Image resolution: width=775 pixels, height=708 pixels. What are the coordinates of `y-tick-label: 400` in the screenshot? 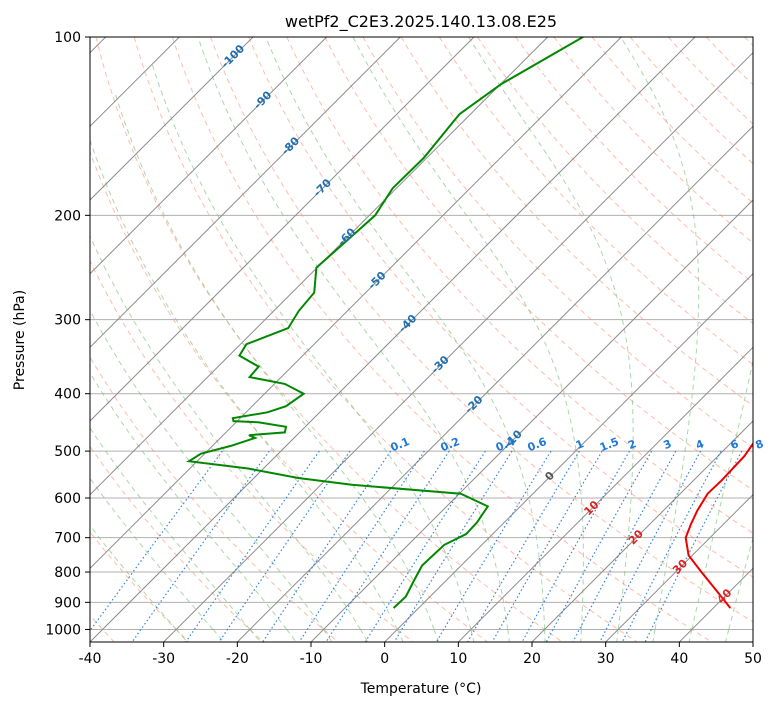 It's located at (67, 395).